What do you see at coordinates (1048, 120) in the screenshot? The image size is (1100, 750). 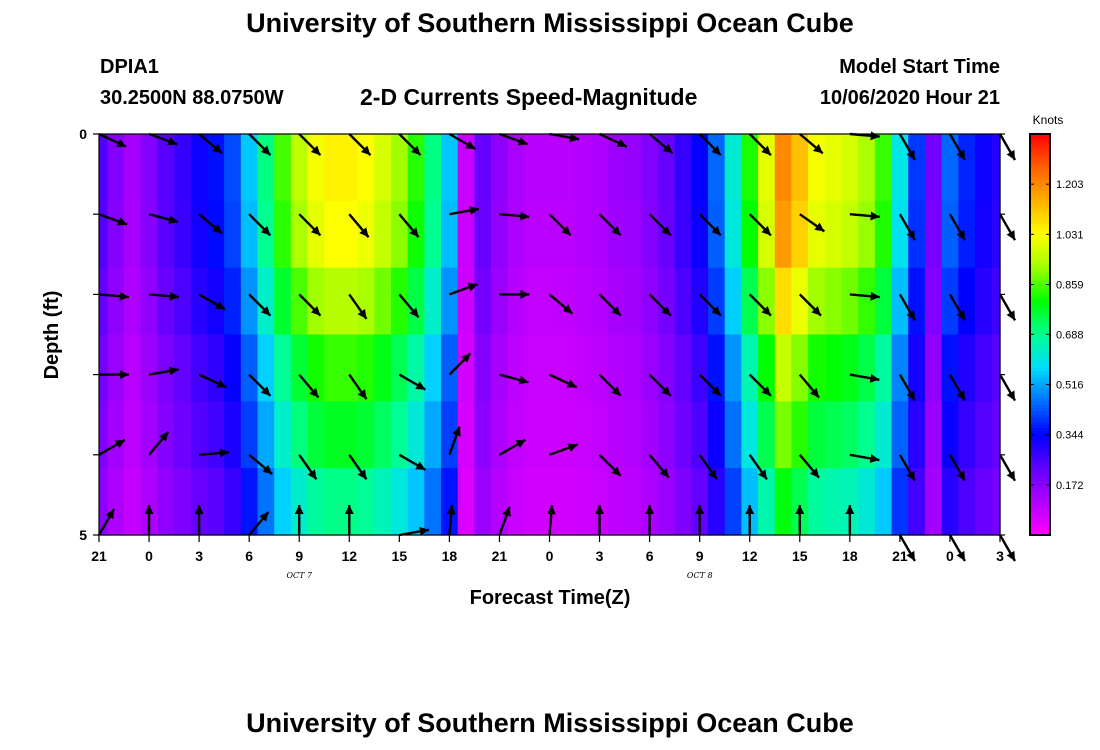 I see `colorbar-unit: Knots` at bounding box center [1048, 120].